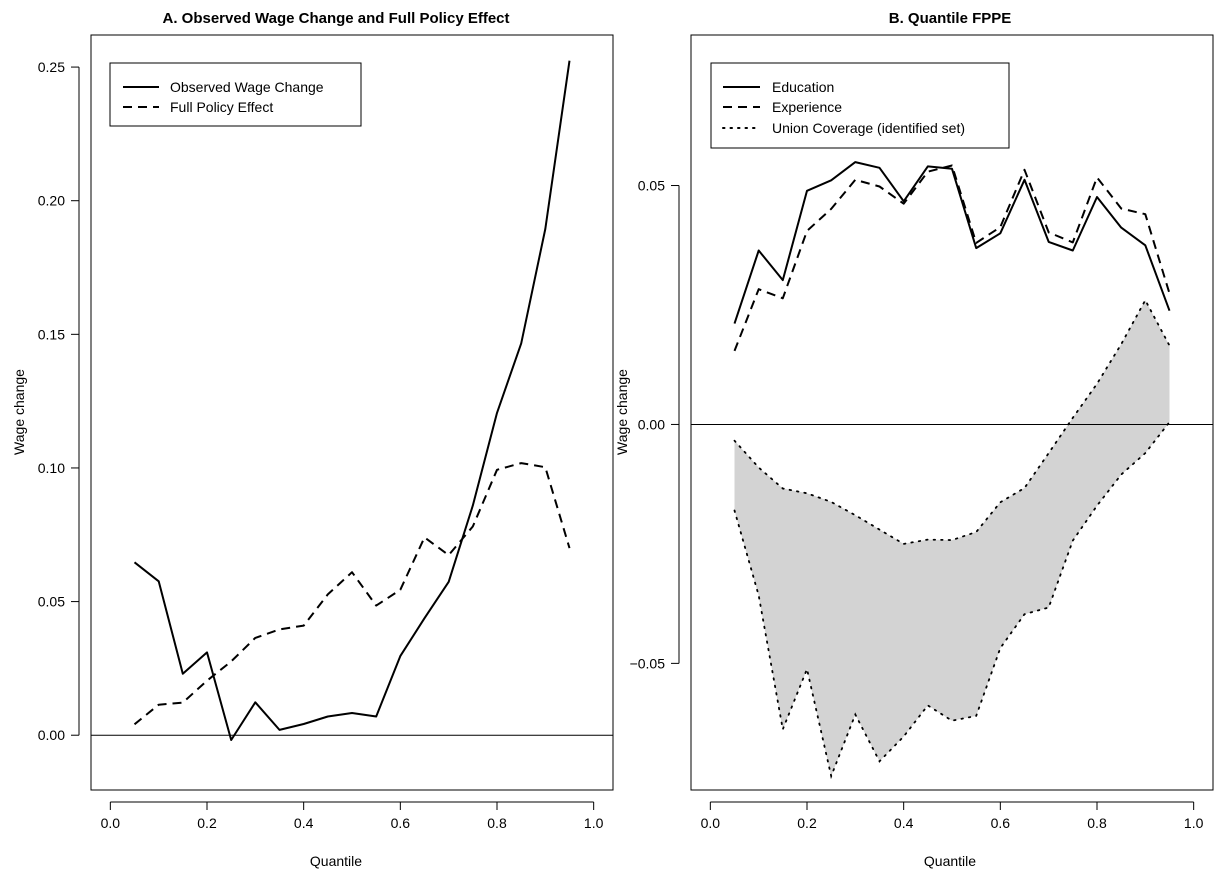  Describe the element at coordinates (950, 18) in the screenshot. I see `panel-b-title: B. Quantile FPPE` at that location.